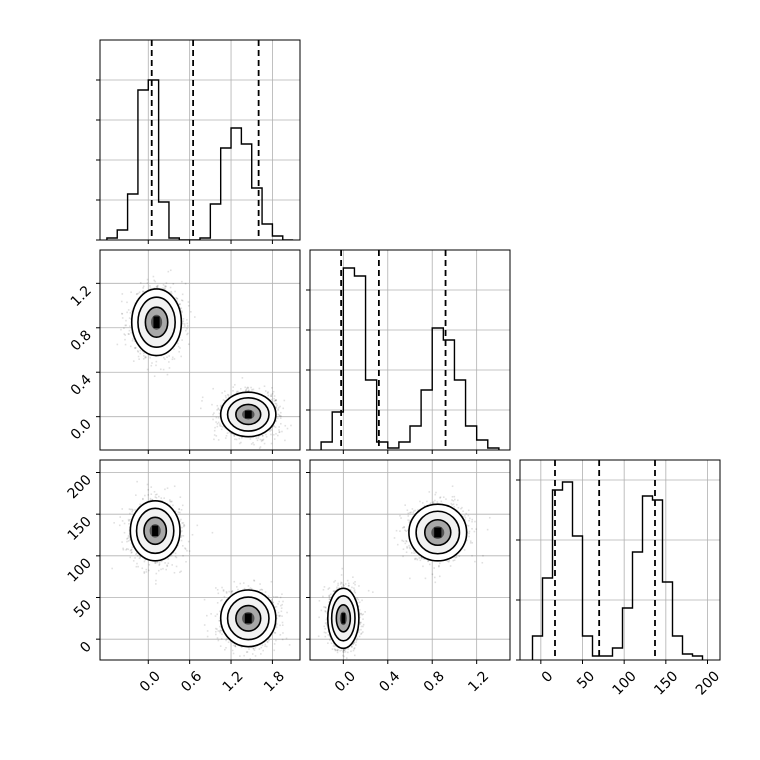 The width and height of the screenshot is (760, 760). What do you see at coordinates (156, 322) in the screenshot?
I see `density-contour` at bounding box center [156, 322].